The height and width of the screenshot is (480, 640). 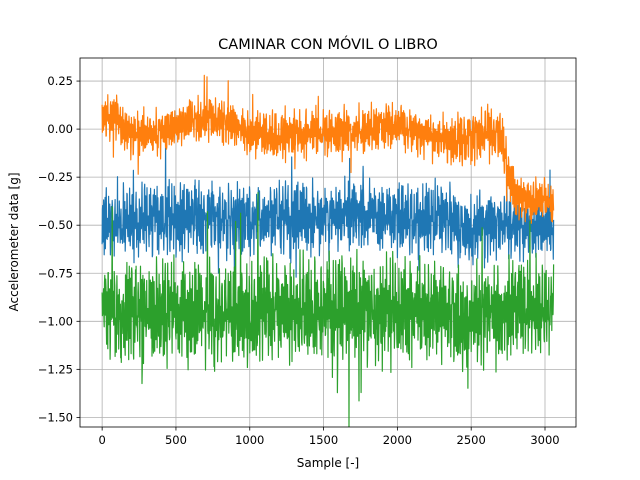 I want to click on chart-title: CAMINAR CON MÓVIL O LIBRO, so click(x=328, y=44).